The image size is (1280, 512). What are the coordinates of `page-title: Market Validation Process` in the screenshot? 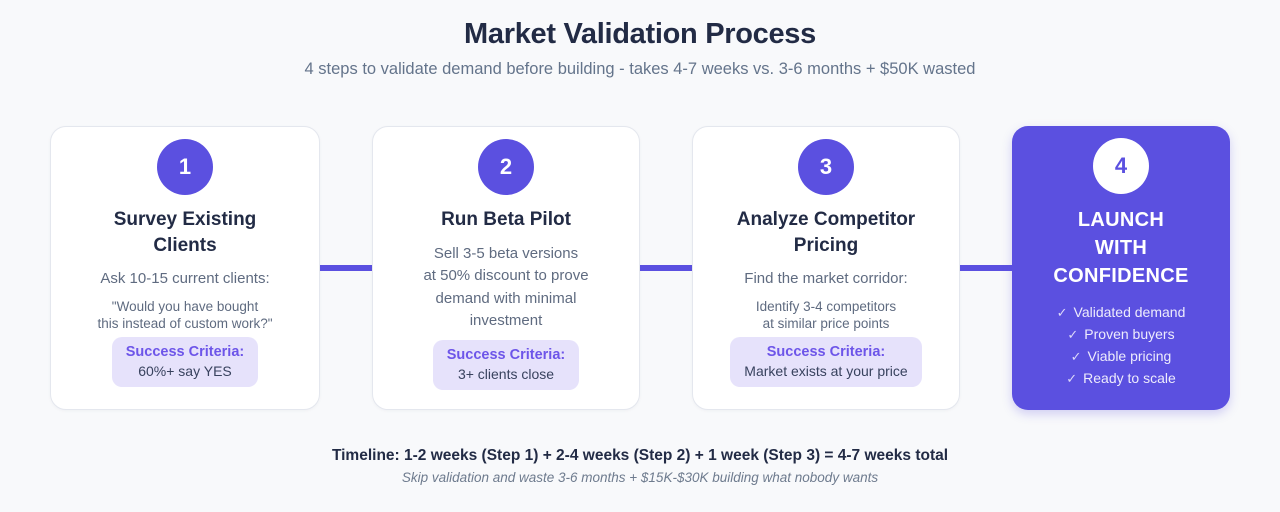 It's located at (640, 34).